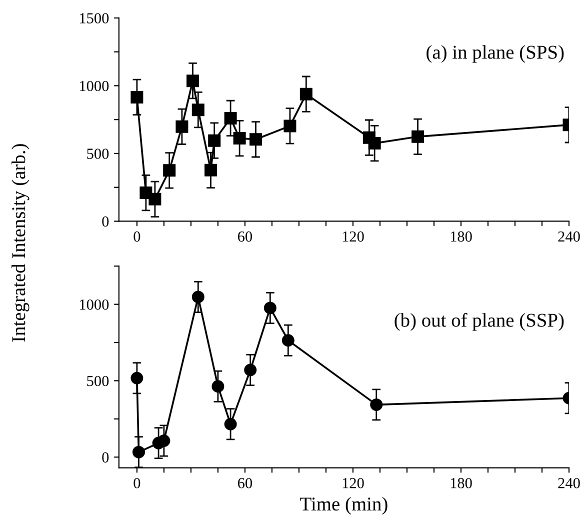 This screenshot has width=583, height=528. What do you see at coordinates (94, 18) in the screenshot?
I see `y-tick-label: 1500` at bounding box center [94, 18].